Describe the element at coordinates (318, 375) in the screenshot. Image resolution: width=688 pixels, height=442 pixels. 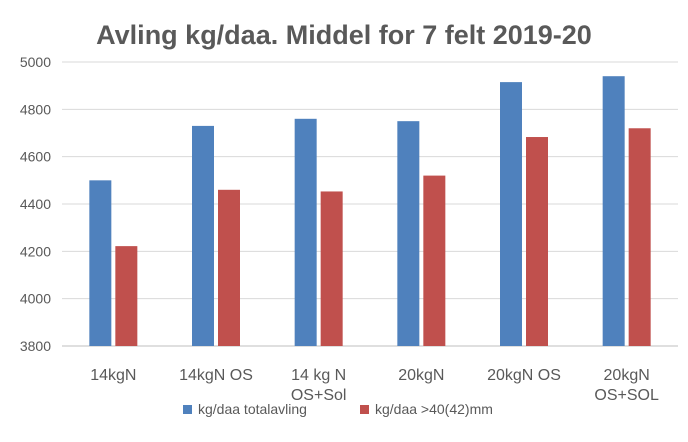
I see `x-tick-label-line: 14 kg N` at that location.